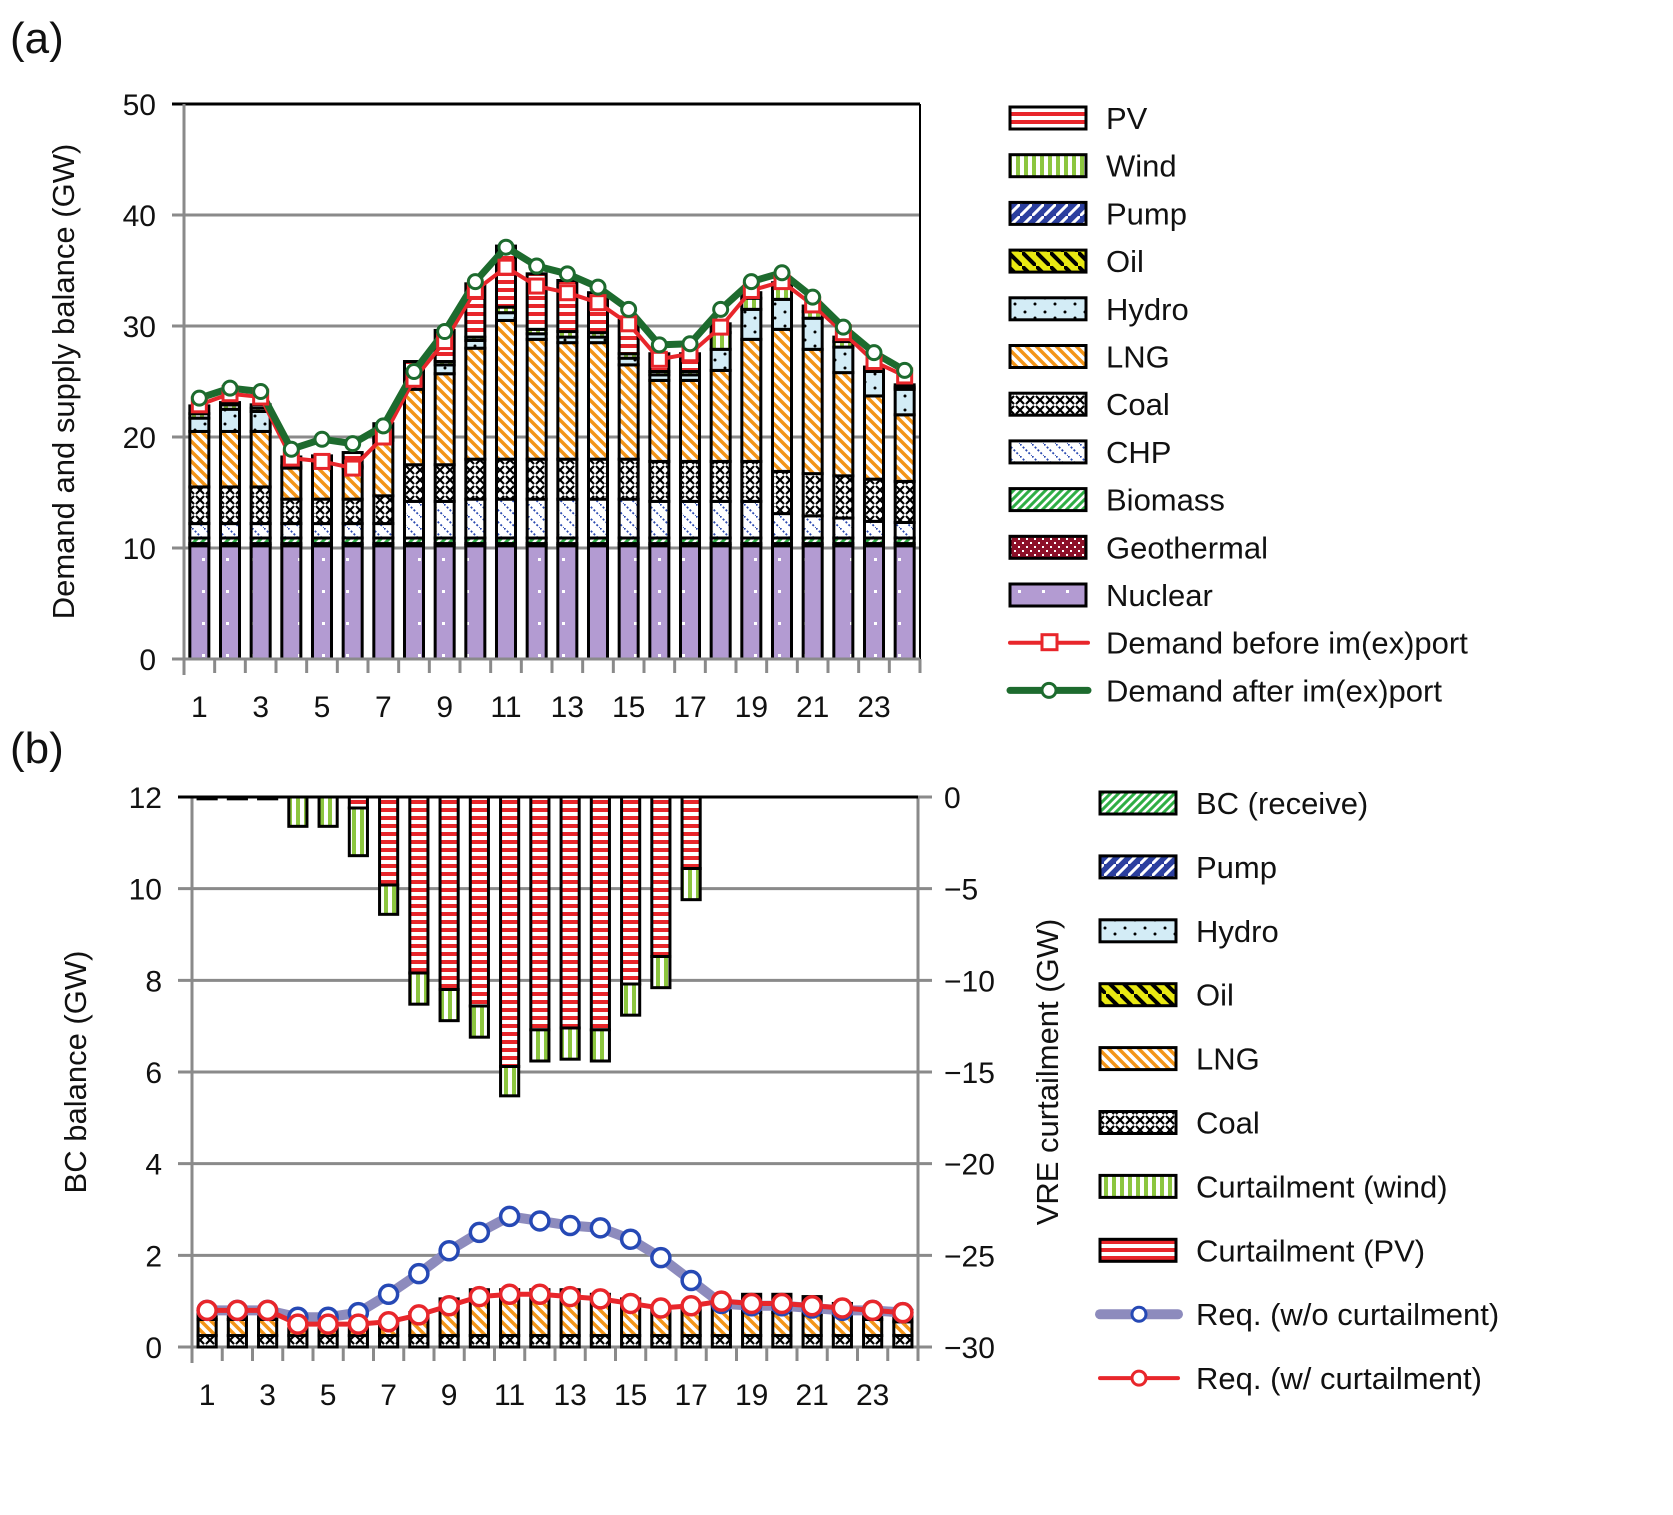  I want to click on legend-swatch-hydro, so click(1048, 309).